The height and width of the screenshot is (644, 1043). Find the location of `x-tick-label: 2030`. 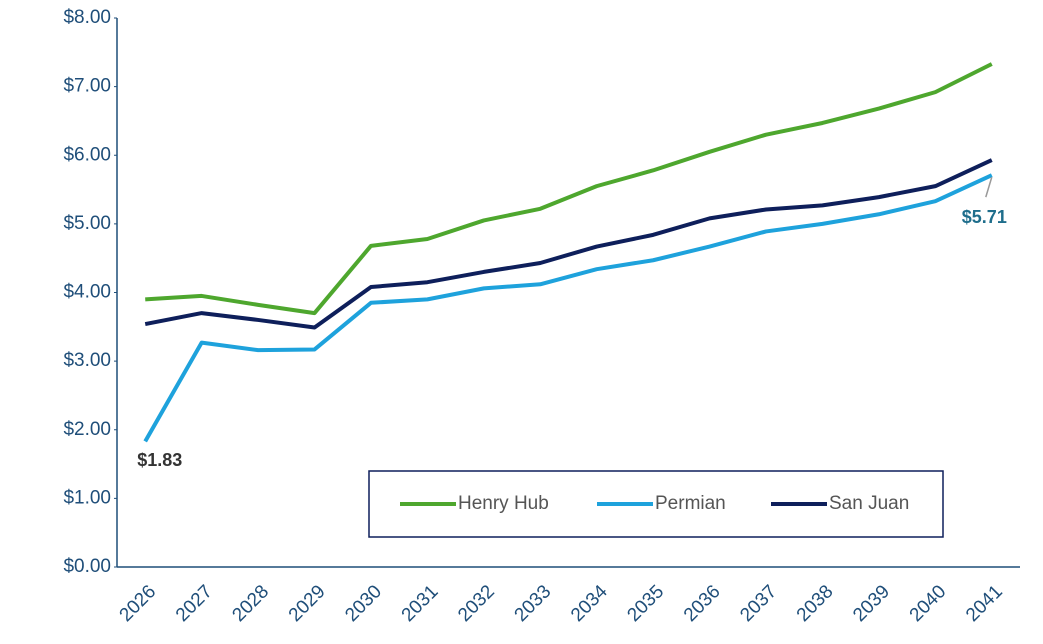

x-tick-label: 2030 is located at coordinates (363, 603).